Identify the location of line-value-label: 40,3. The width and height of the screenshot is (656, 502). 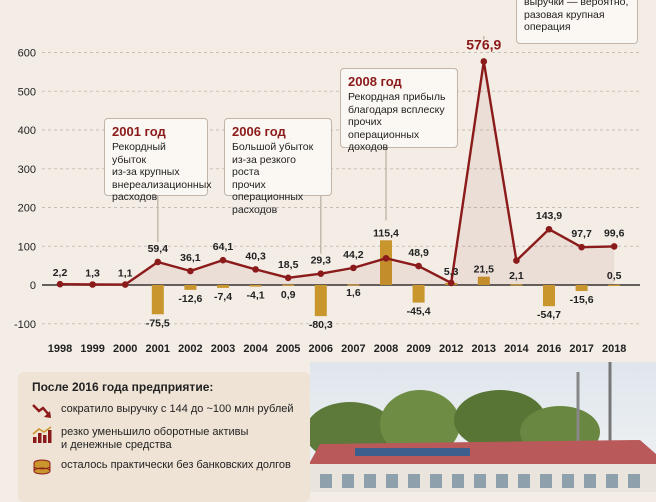
(255, 256).